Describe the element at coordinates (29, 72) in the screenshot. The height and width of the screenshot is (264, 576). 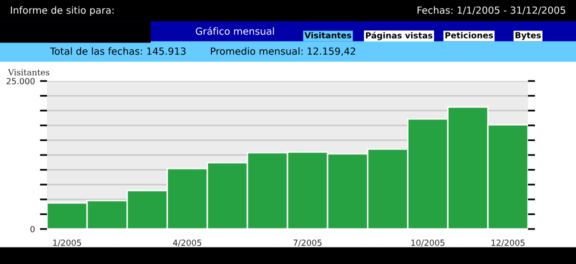
I see `y-axis-title: Visitantes` at that location.